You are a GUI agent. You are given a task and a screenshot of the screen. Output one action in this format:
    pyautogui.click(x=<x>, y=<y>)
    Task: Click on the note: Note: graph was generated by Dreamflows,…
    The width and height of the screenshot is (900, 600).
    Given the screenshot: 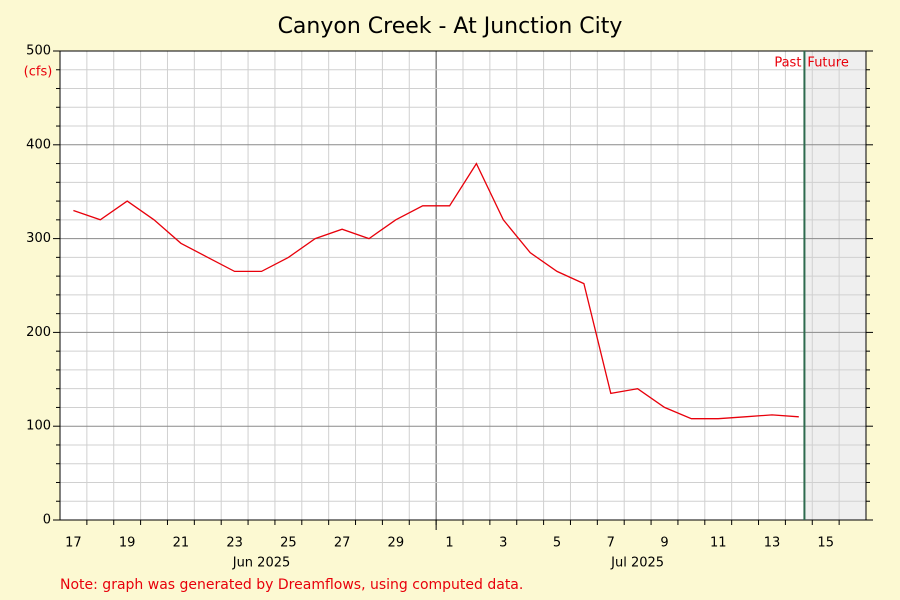 What is the action you would take?
    pyautogui.click(x=291, y=585)
    